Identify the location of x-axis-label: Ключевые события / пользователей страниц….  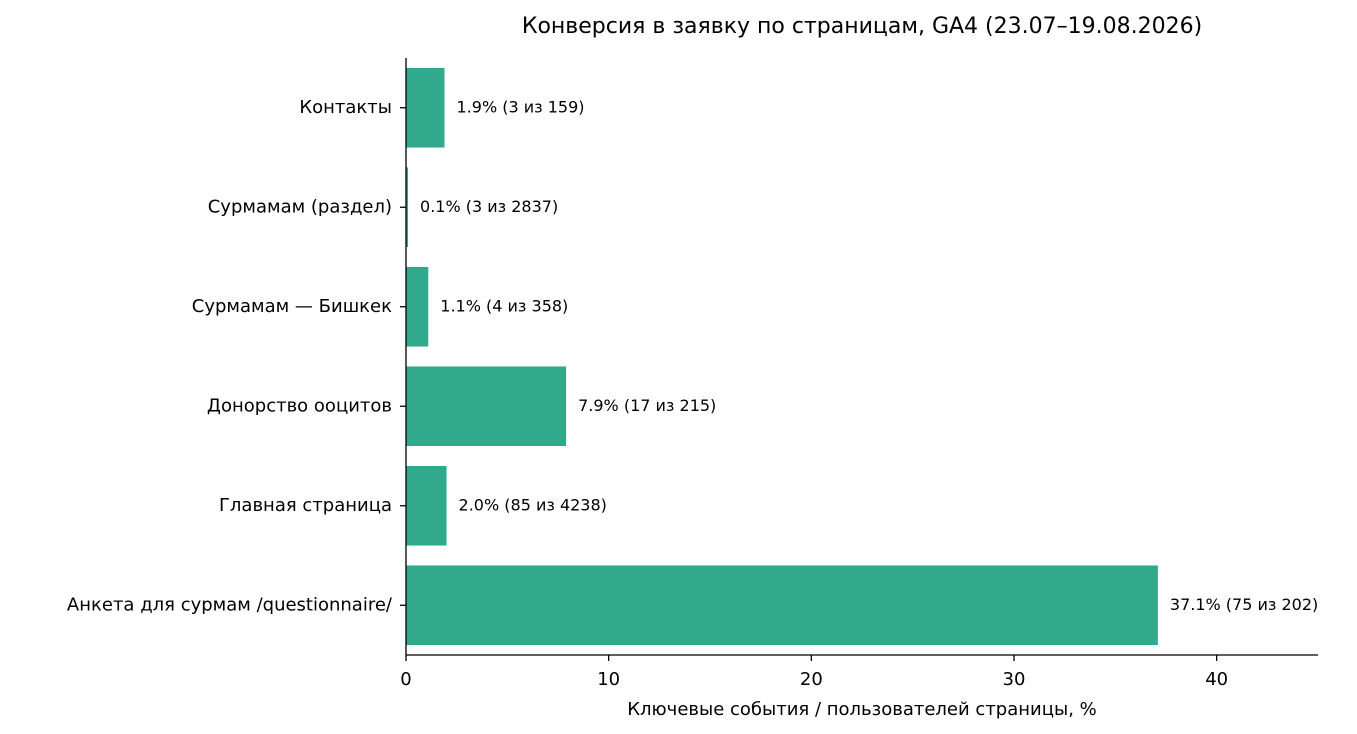
(862, 709).